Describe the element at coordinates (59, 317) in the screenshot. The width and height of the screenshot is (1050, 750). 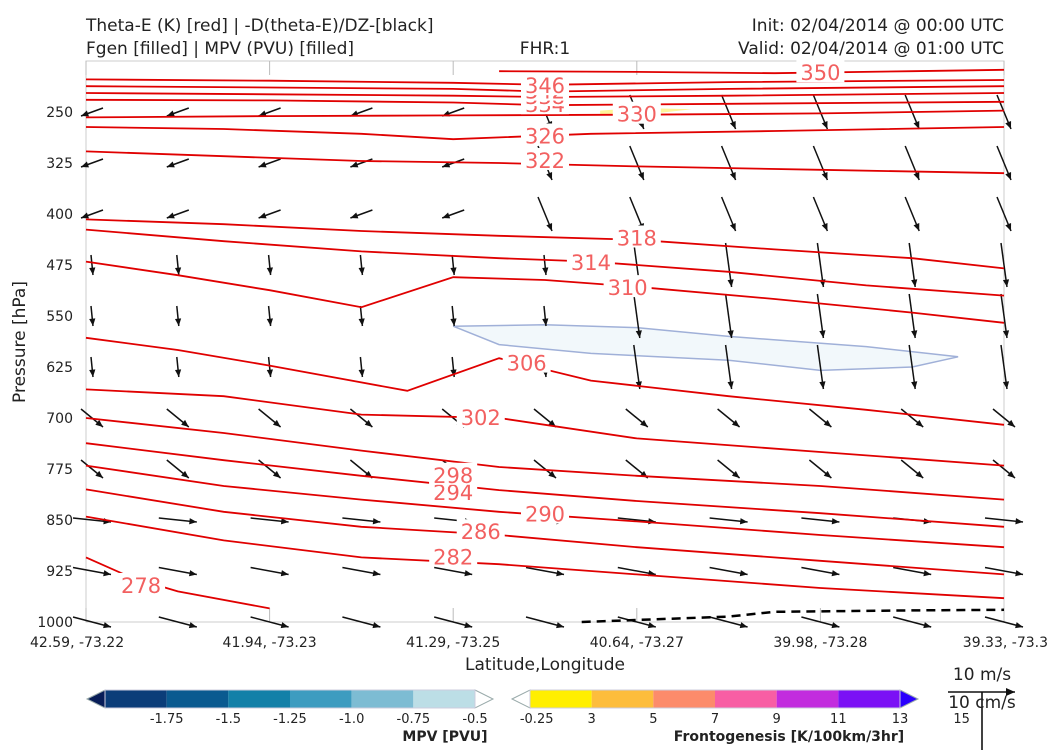
I see `y-tick-label: 550` at that location.